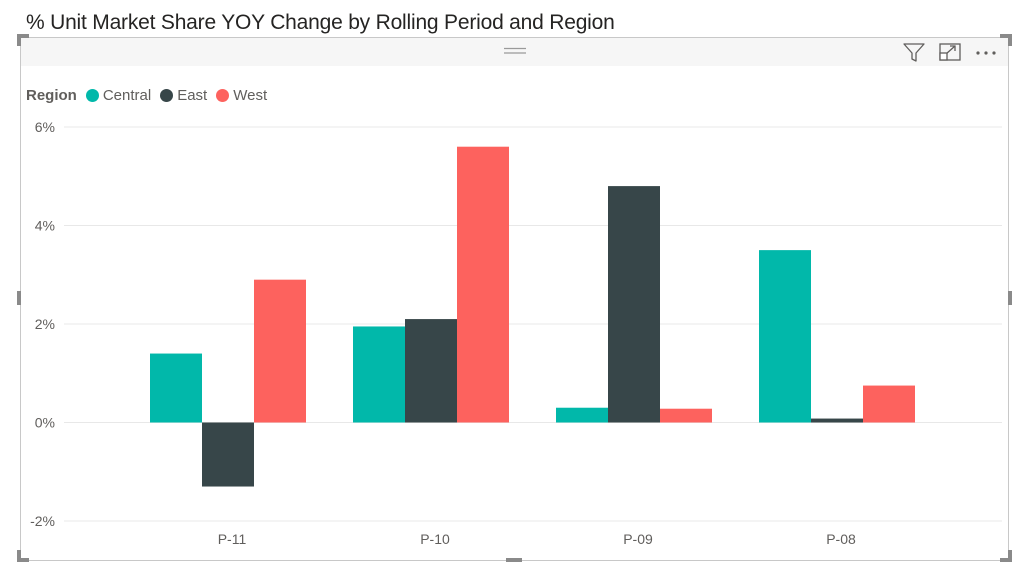 The image size is (1036, 569). I want to click on y-tick-label: 0%, so click(45, 423).